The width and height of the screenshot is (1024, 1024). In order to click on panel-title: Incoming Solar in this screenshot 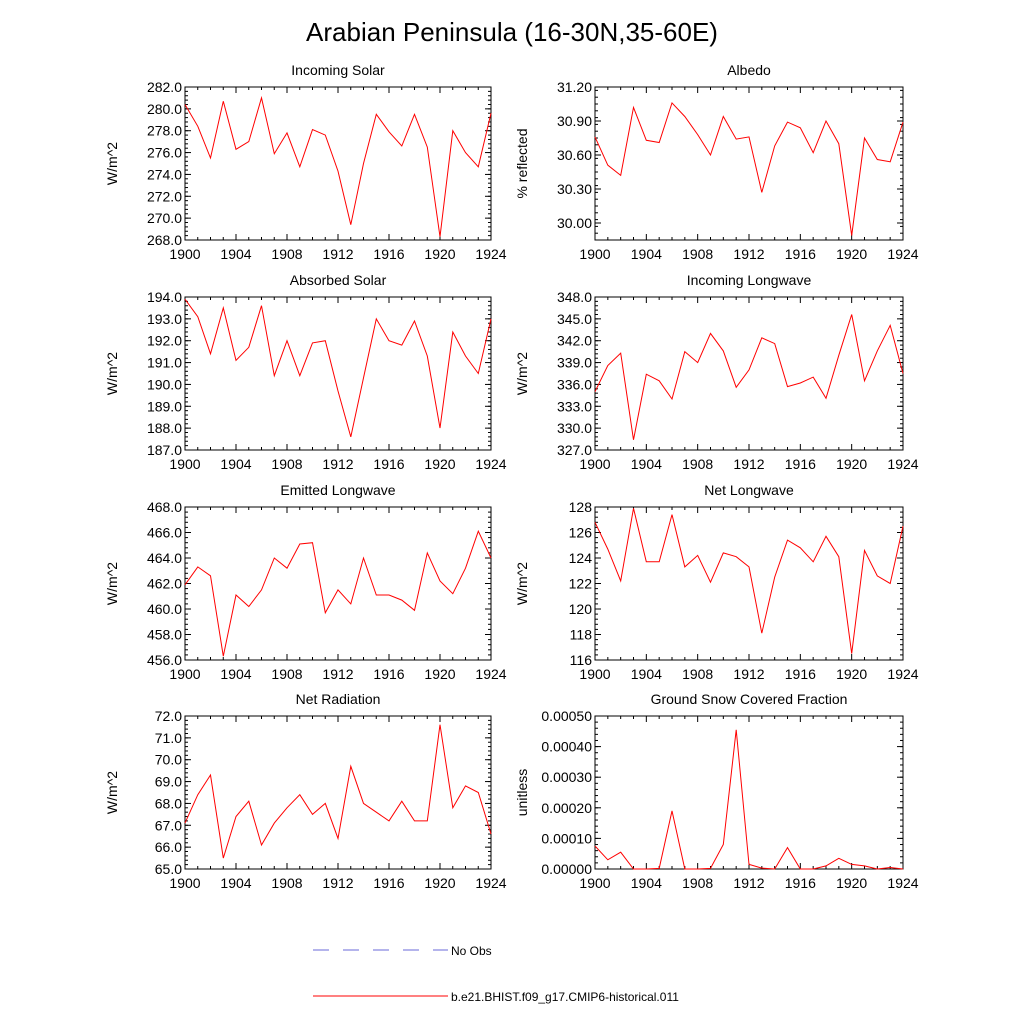, I will do `click(338, 70)`.